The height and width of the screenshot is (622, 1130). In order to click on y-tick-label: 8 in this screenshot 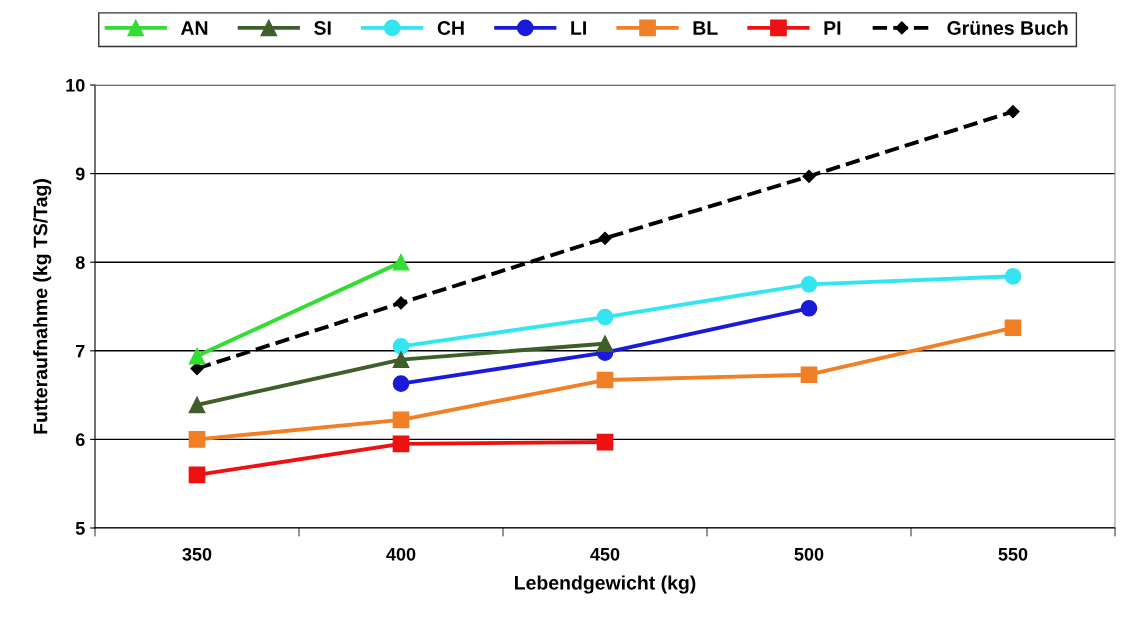, I will do `click(80, 262)`.